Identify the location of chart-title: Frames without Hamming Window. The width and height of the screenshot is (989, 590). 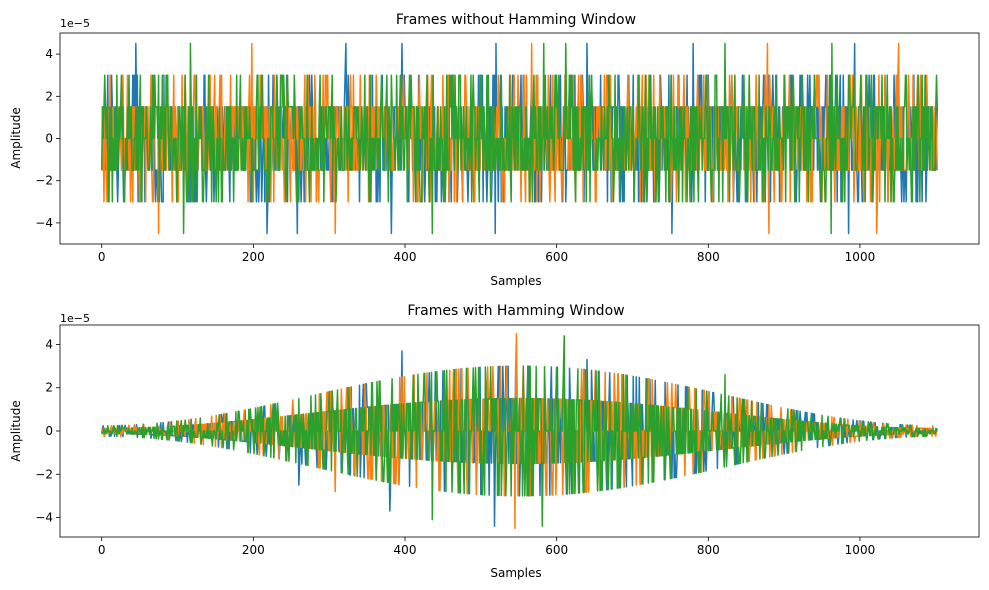
(516, 20).